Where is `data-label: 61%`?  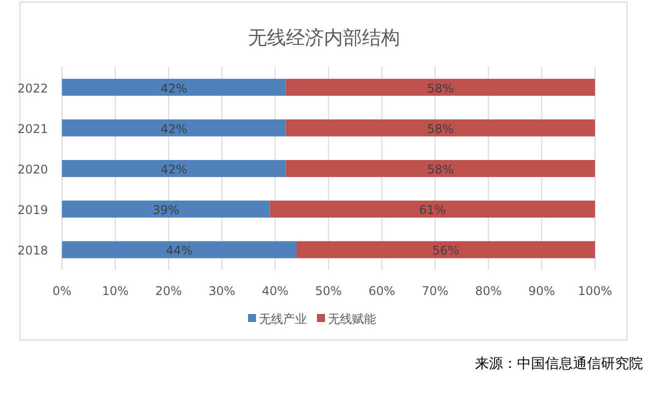 data-label: 61% is located at coordinates (432, 210).